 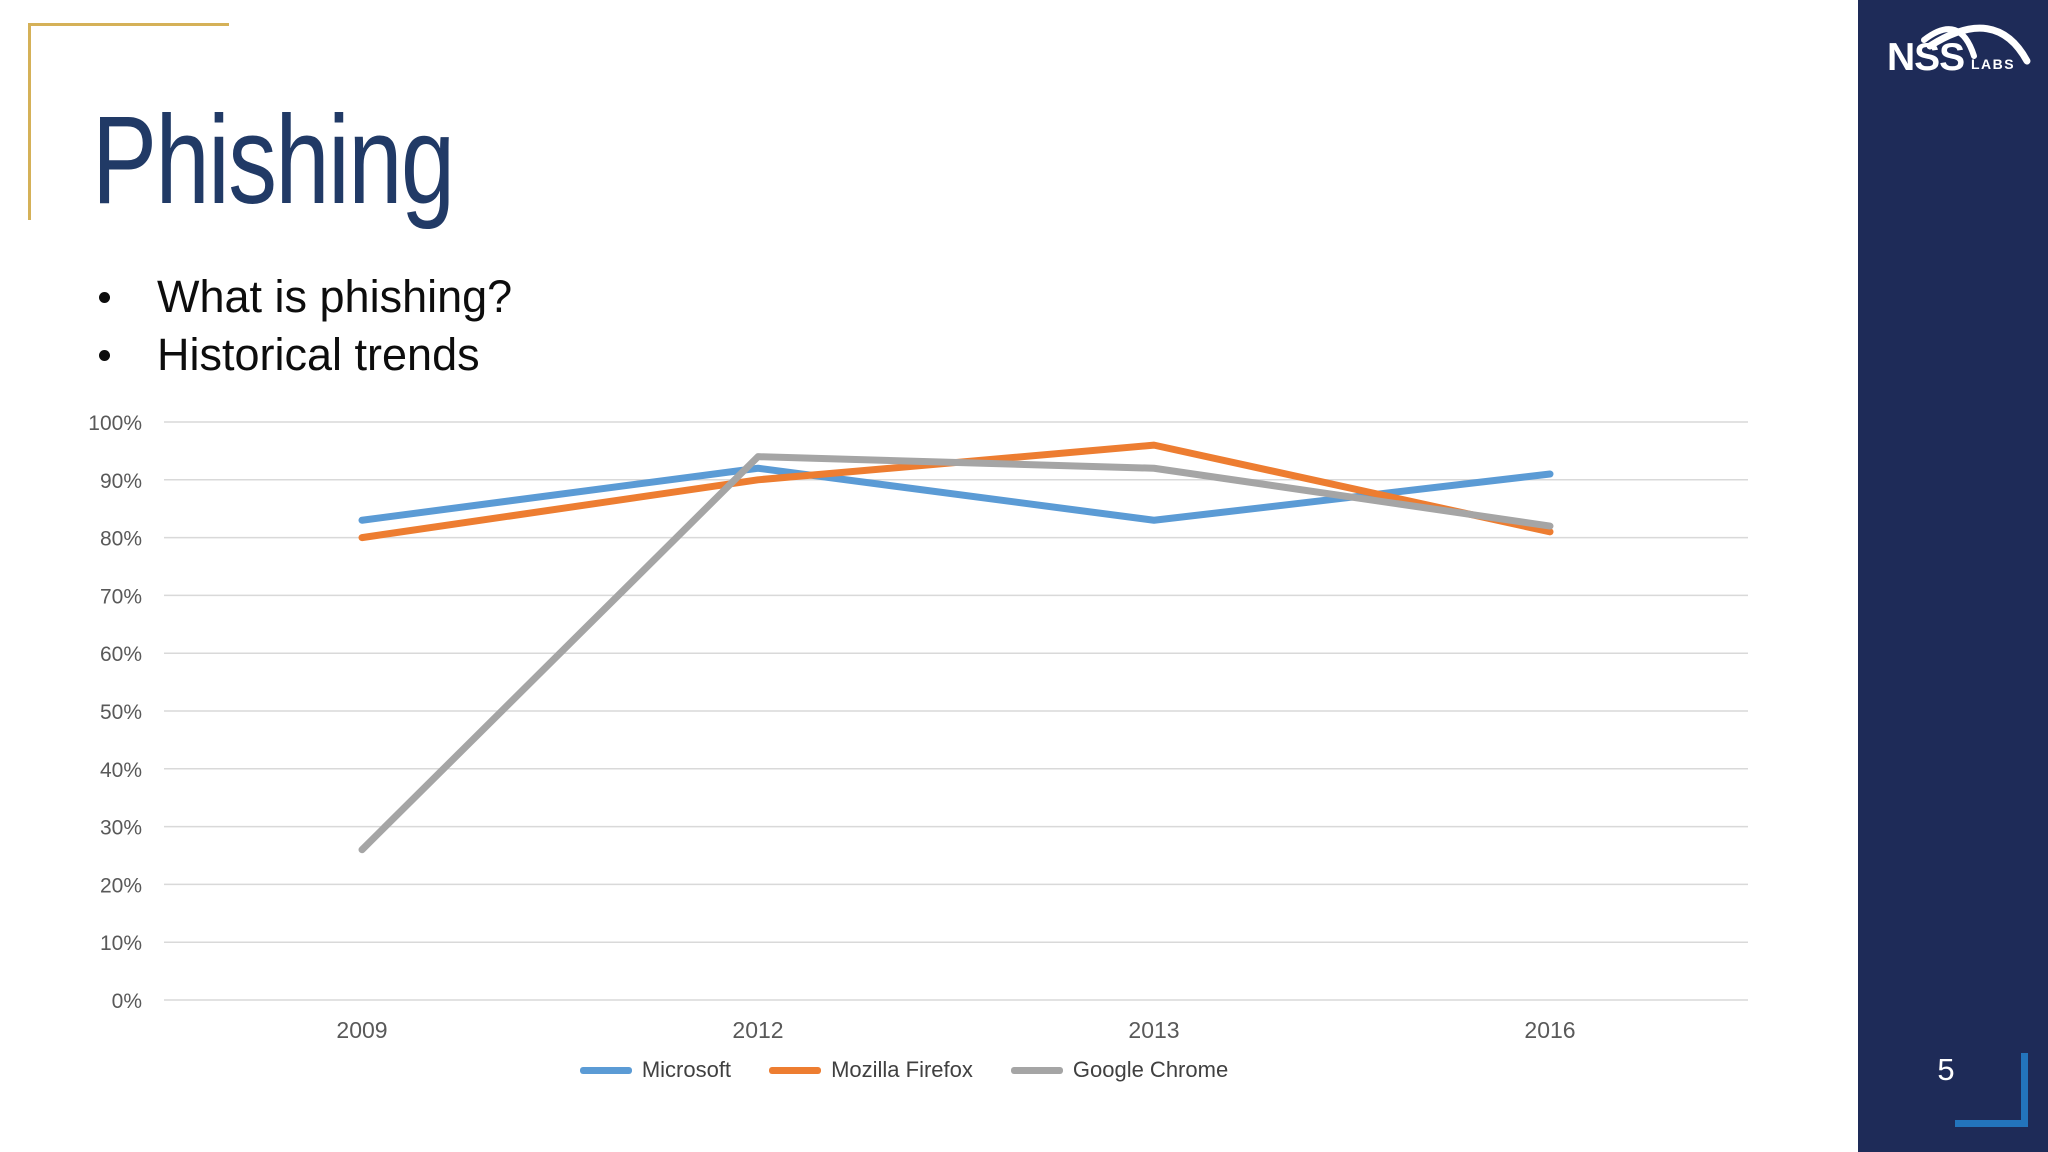 What do you see at coordinates (121, 770) in the screenshot?
I see `y-axis-tick-label: 40%` at bounding box center [121, 770].